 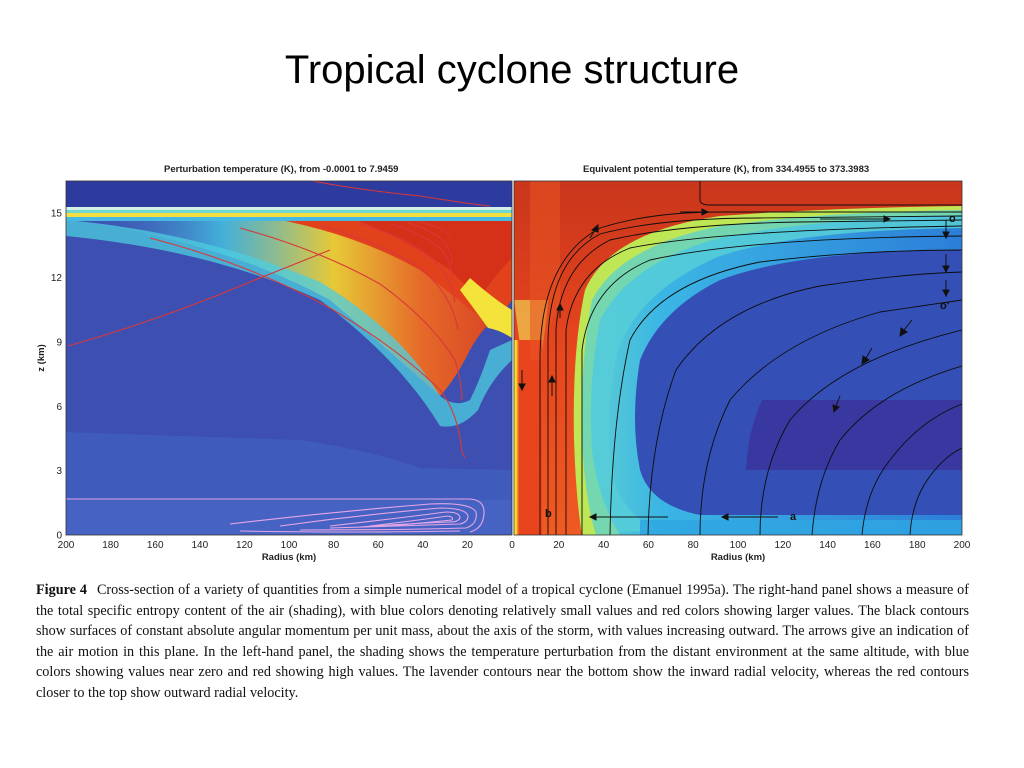 What do you see at coordinates (155, 545) in the screenshot?
I see `left-x-tick-label: 160` at bounding box center [155, 545].